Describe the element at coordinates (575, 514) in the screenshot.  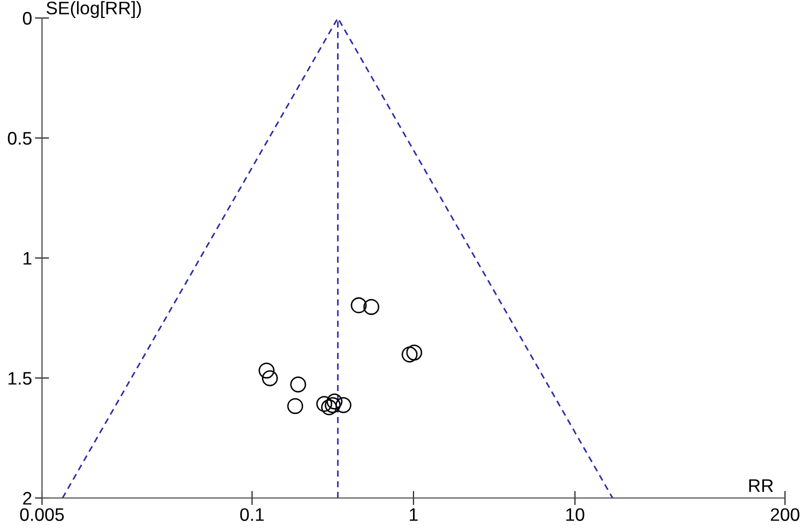
I see `x-tick-label: 10` at that location.